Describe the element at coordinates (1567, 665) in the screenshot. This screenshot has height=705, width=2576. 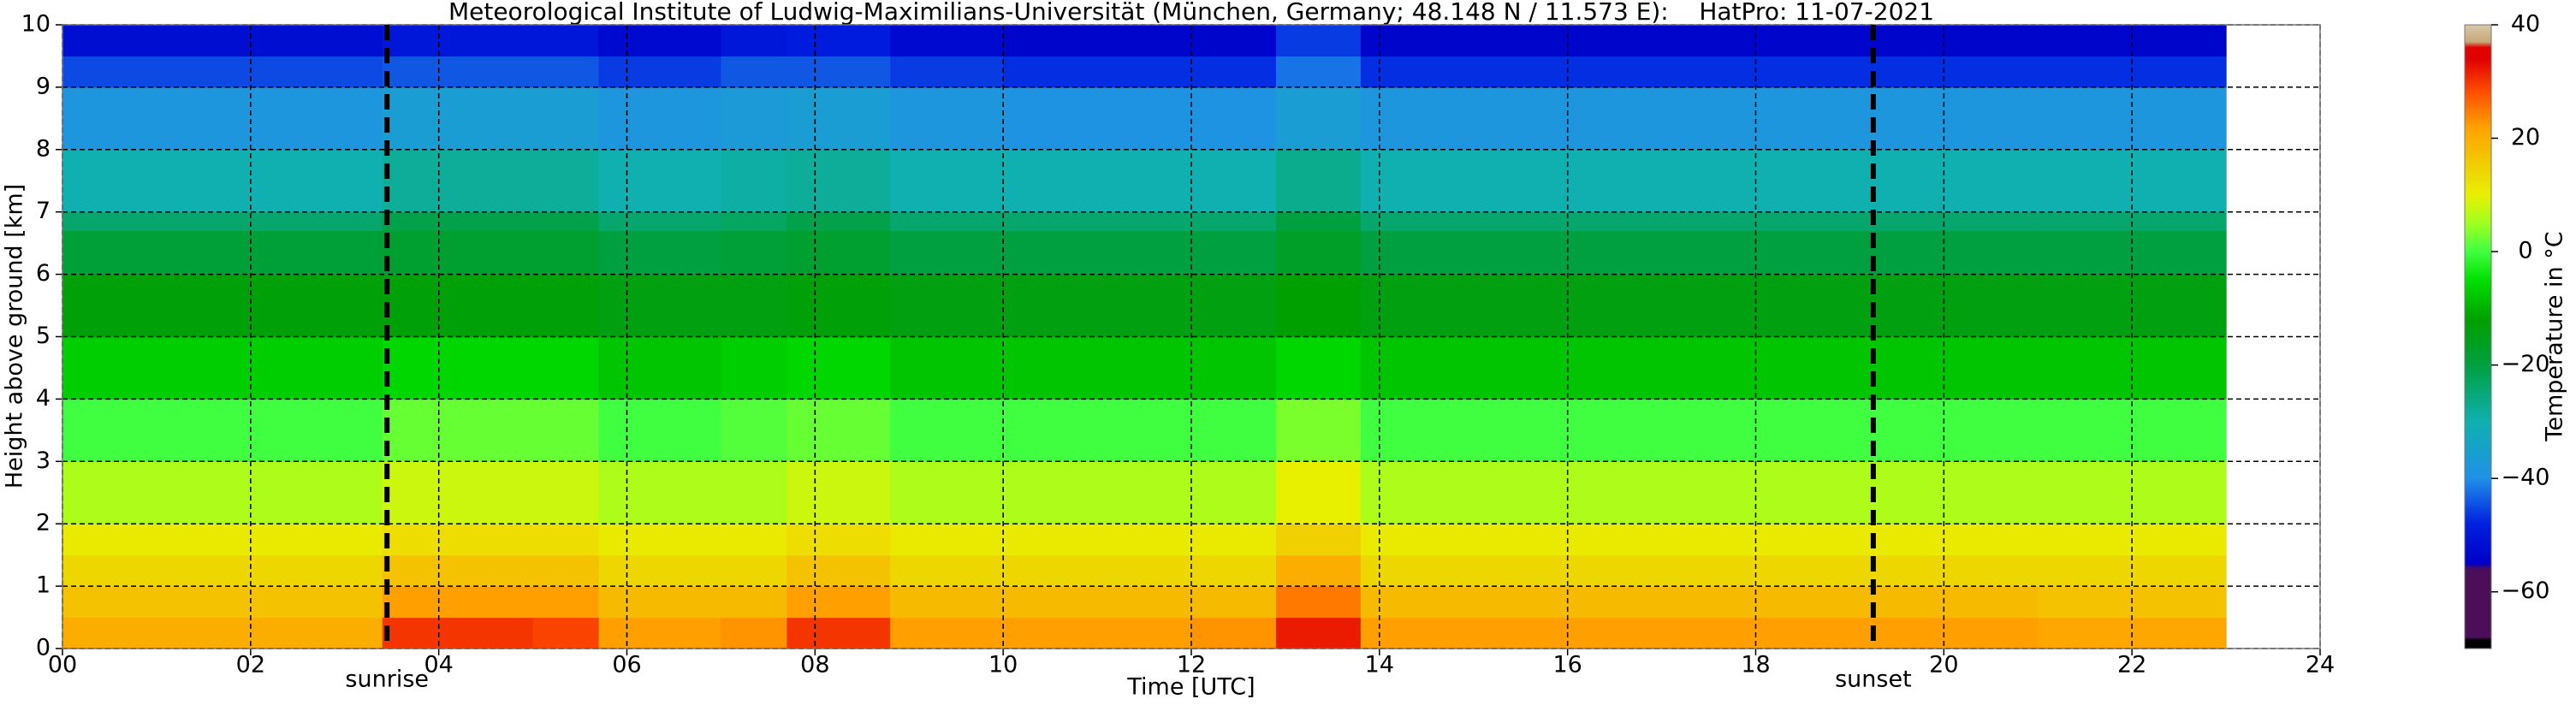
I see `x-tick-label: 16` at that location.